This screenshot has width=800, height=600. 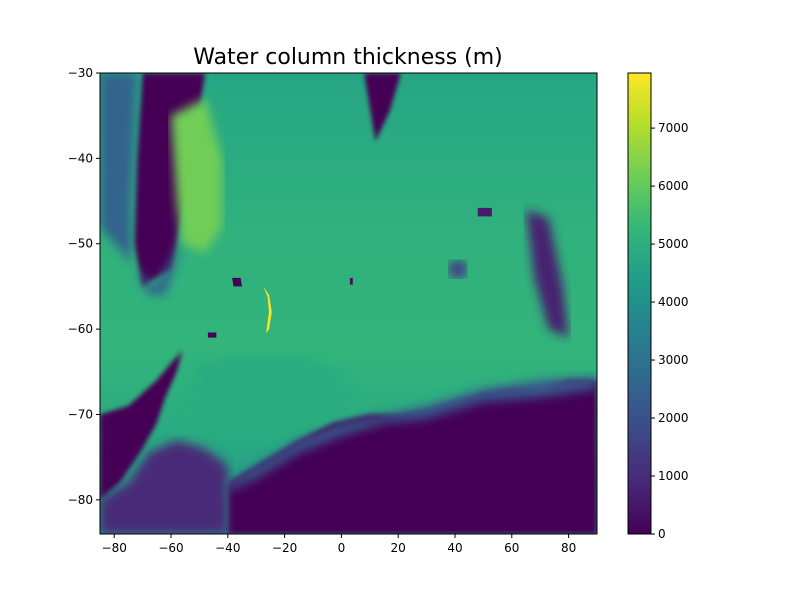 I want to click on colorbar-tick-label: 2000, so click(x=673, y=418).